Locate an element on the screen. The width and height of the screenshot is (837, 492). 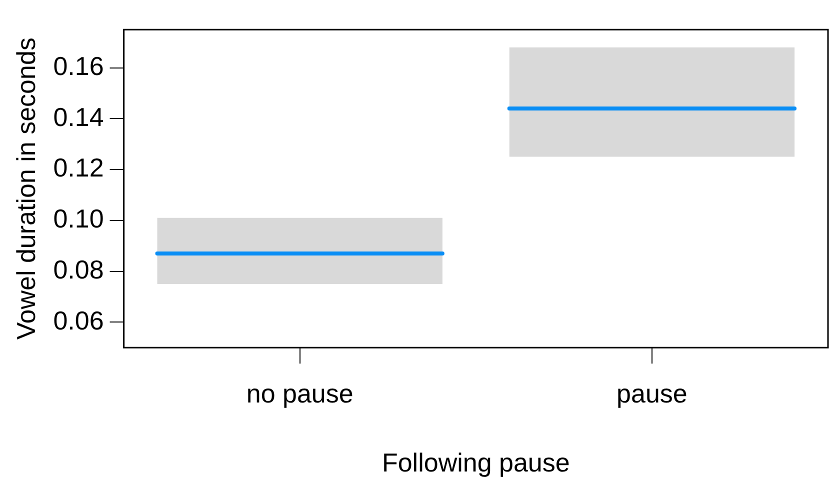
y-tick-label: 0.16 is located at coordinates (78, 65).